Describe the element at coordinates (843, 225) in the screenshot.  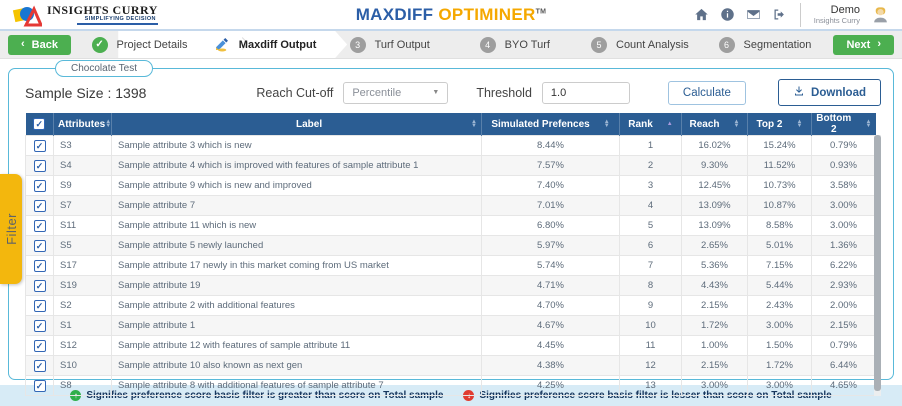
I see `bottom2-cell: 3.00%` at that location.